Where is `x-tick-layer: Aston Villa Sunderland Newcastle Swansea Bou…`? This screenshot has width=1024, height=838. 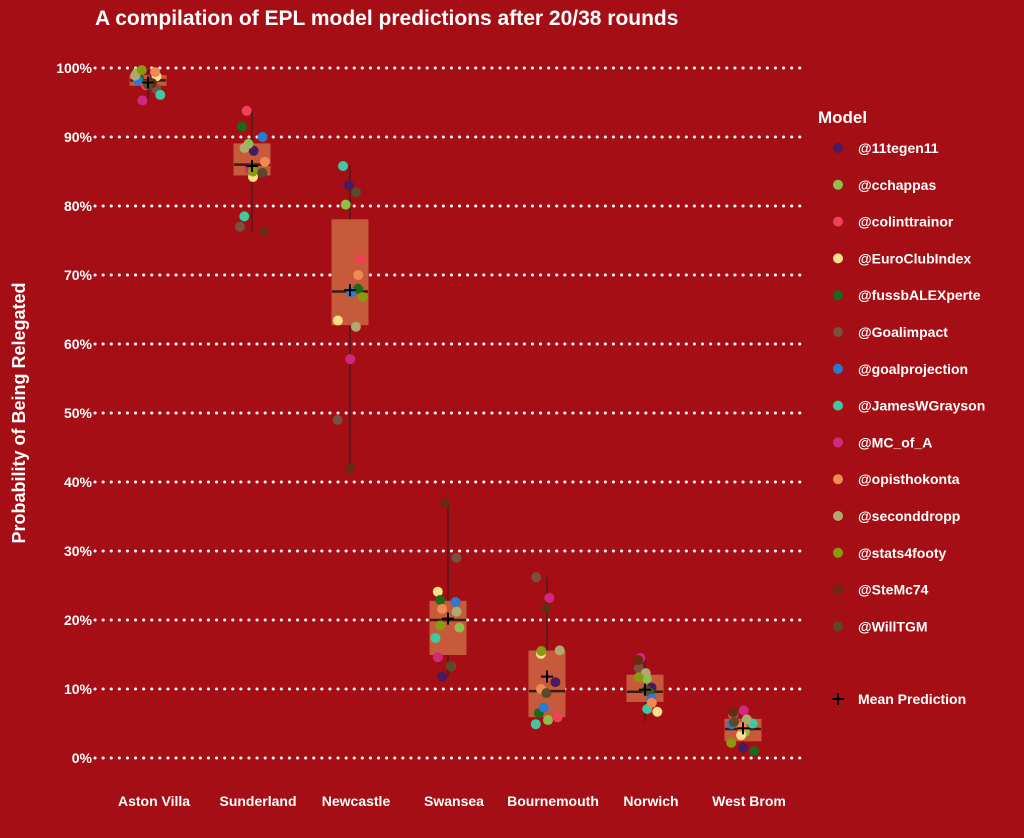
x-tick-layer: Aston Villa Sunderland Newcastle Swansea Bou… is located at coordinates (452, 801).